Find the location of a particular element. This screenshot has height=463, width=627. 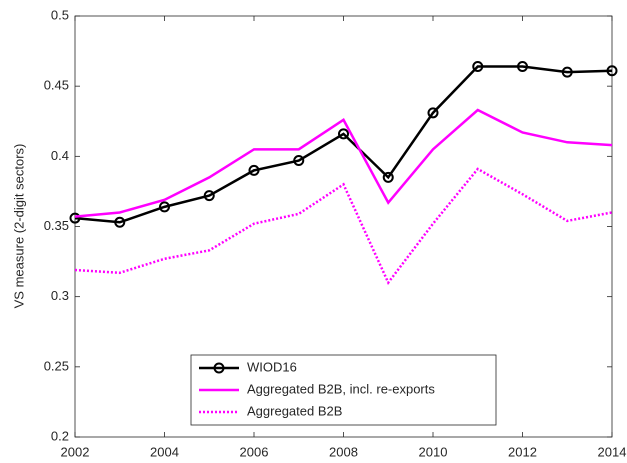

x-tick-label: 2014 is located at coordinates (612, 451).